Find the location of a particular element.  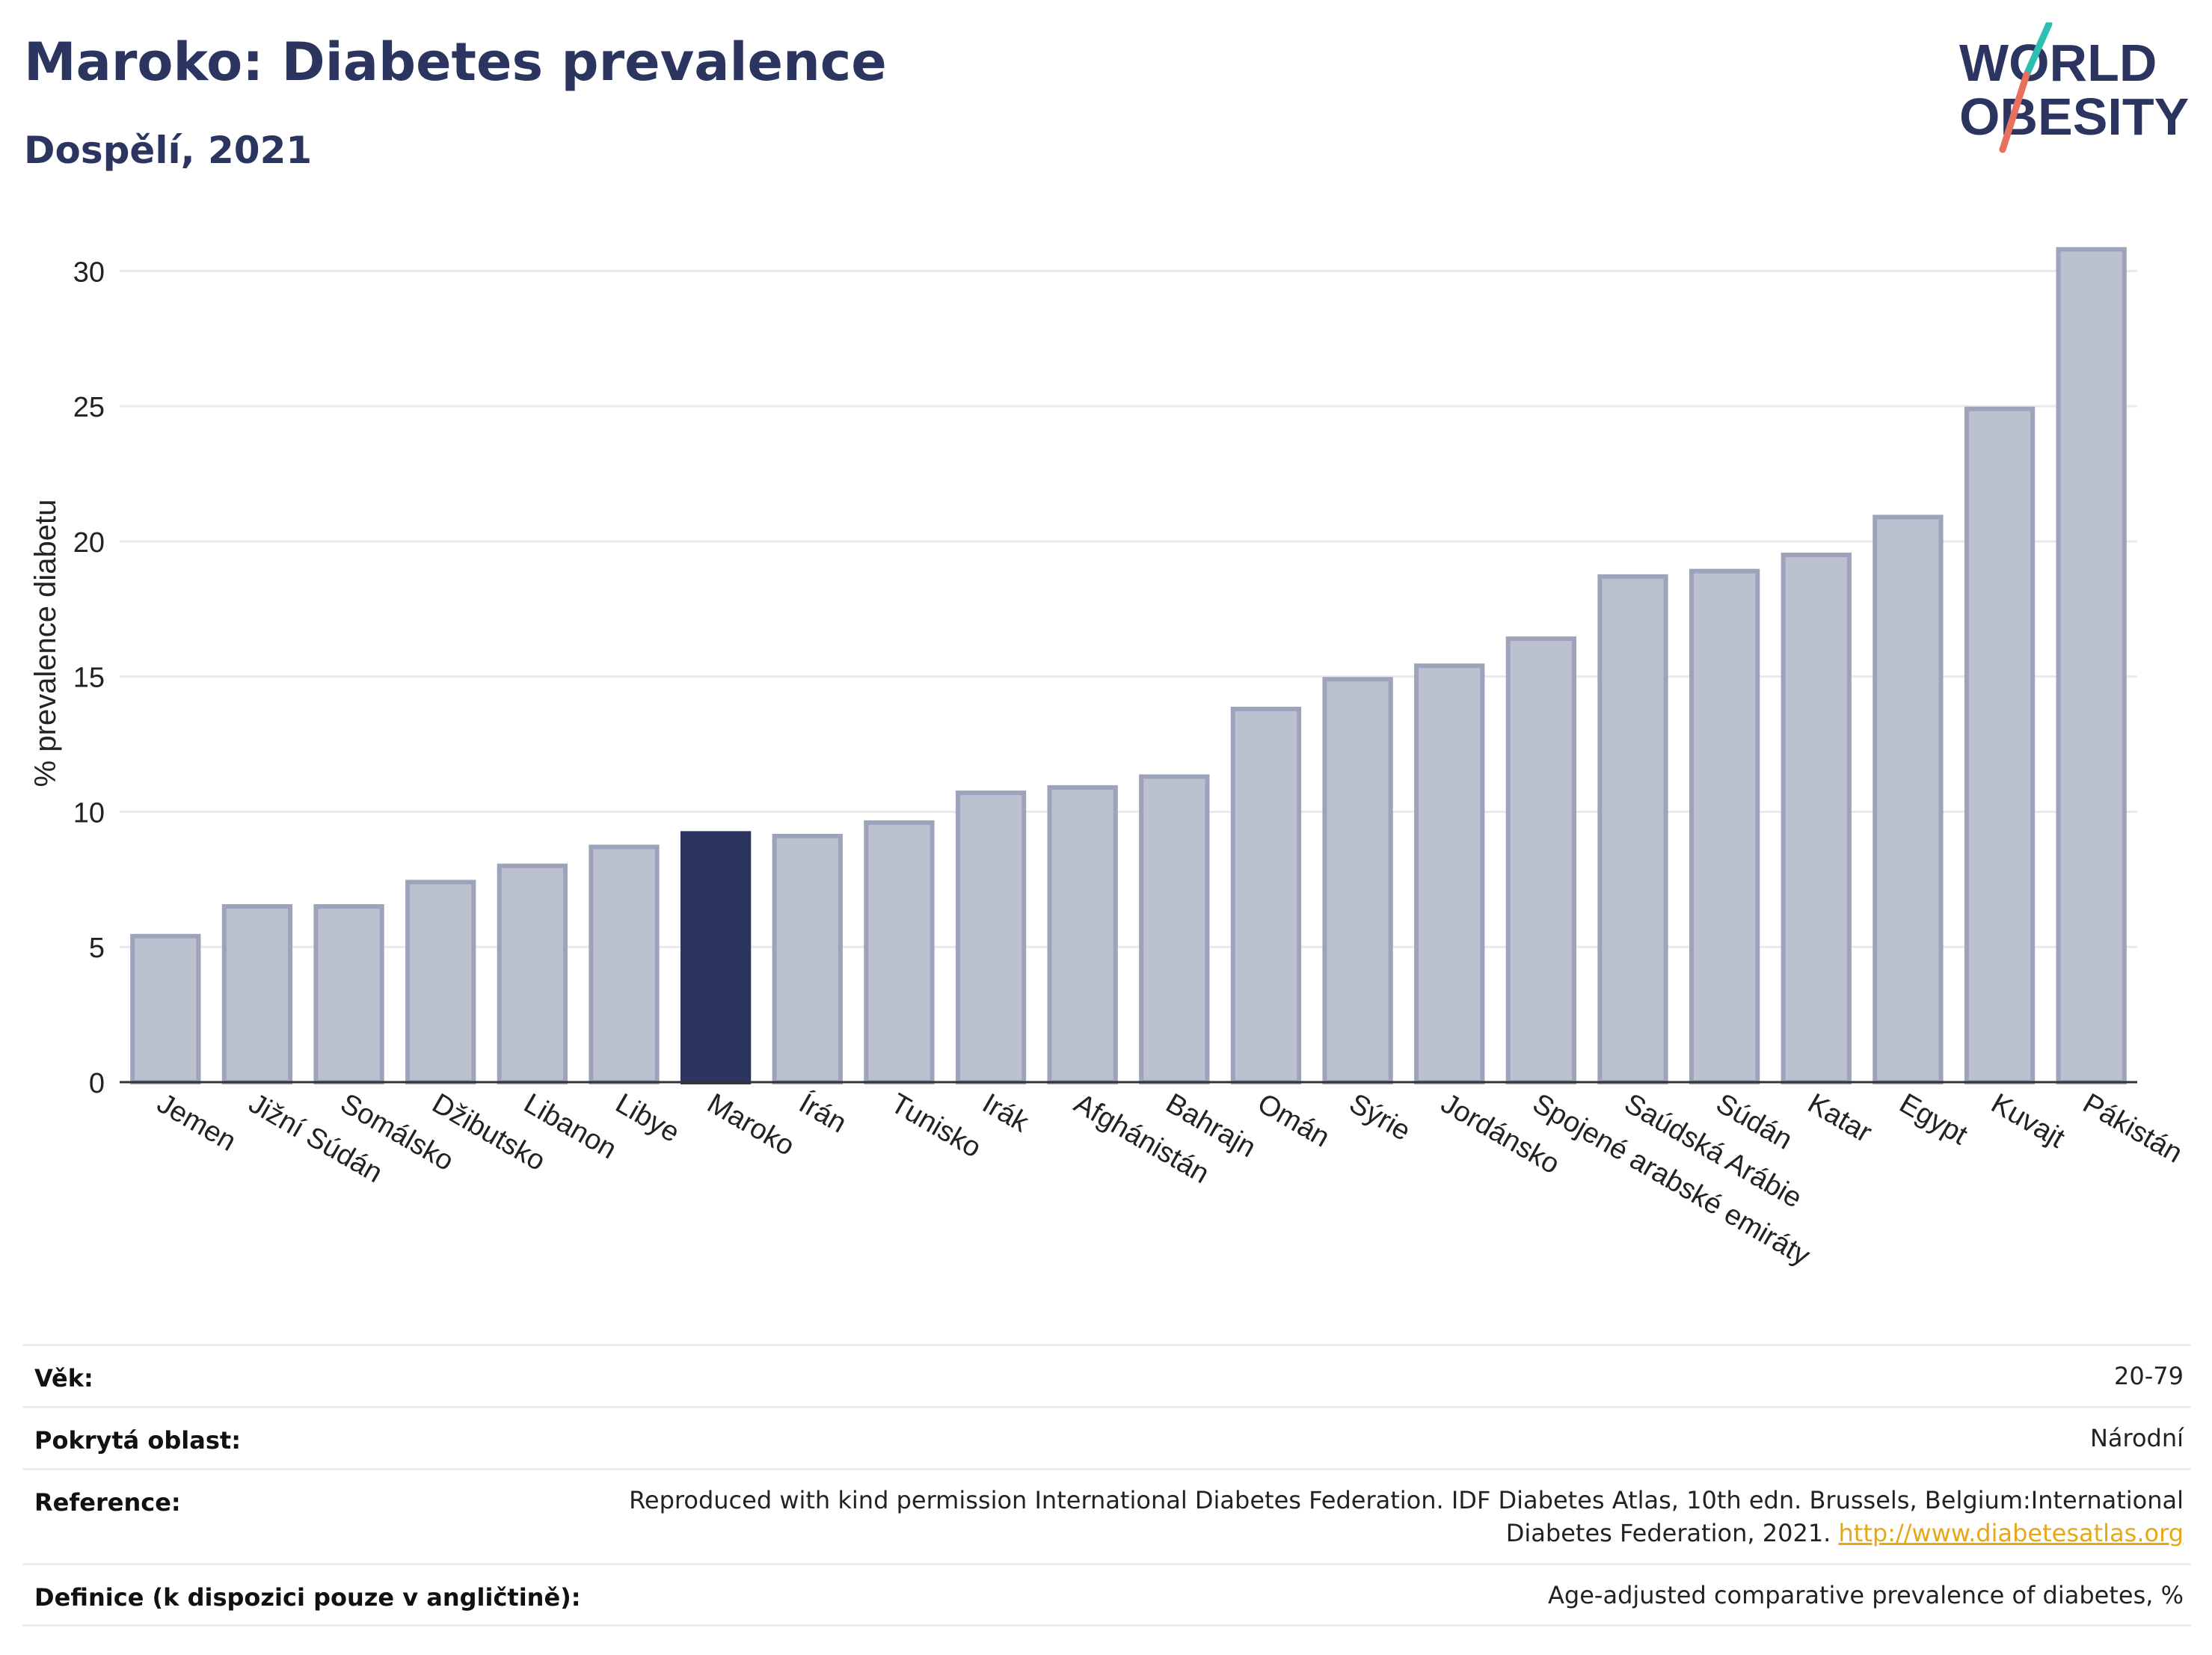

reference-label: Reference: is located at coordinates (107, 1502).